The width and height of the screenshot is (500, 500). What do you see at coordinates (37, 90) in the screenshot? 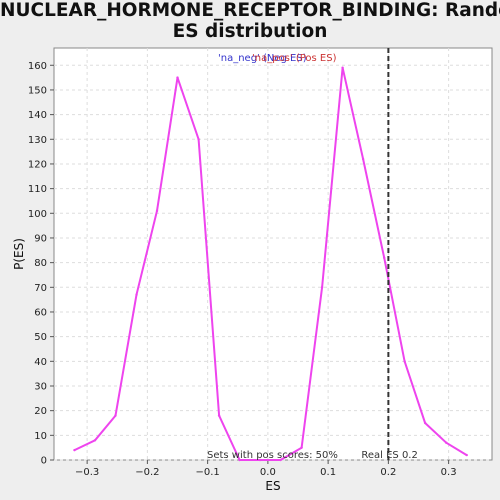
I see `y-tick-label: 150` at bounding box center [37, 90].